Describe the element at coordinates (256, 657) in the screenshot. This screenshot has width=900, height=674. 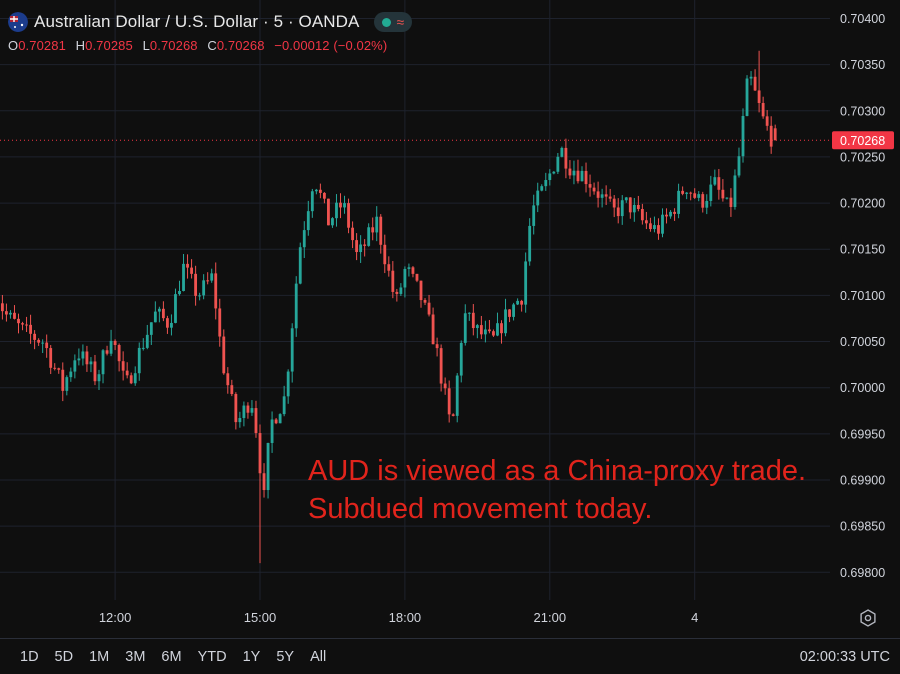
I see `range-button-1y: 1Y` at that location.